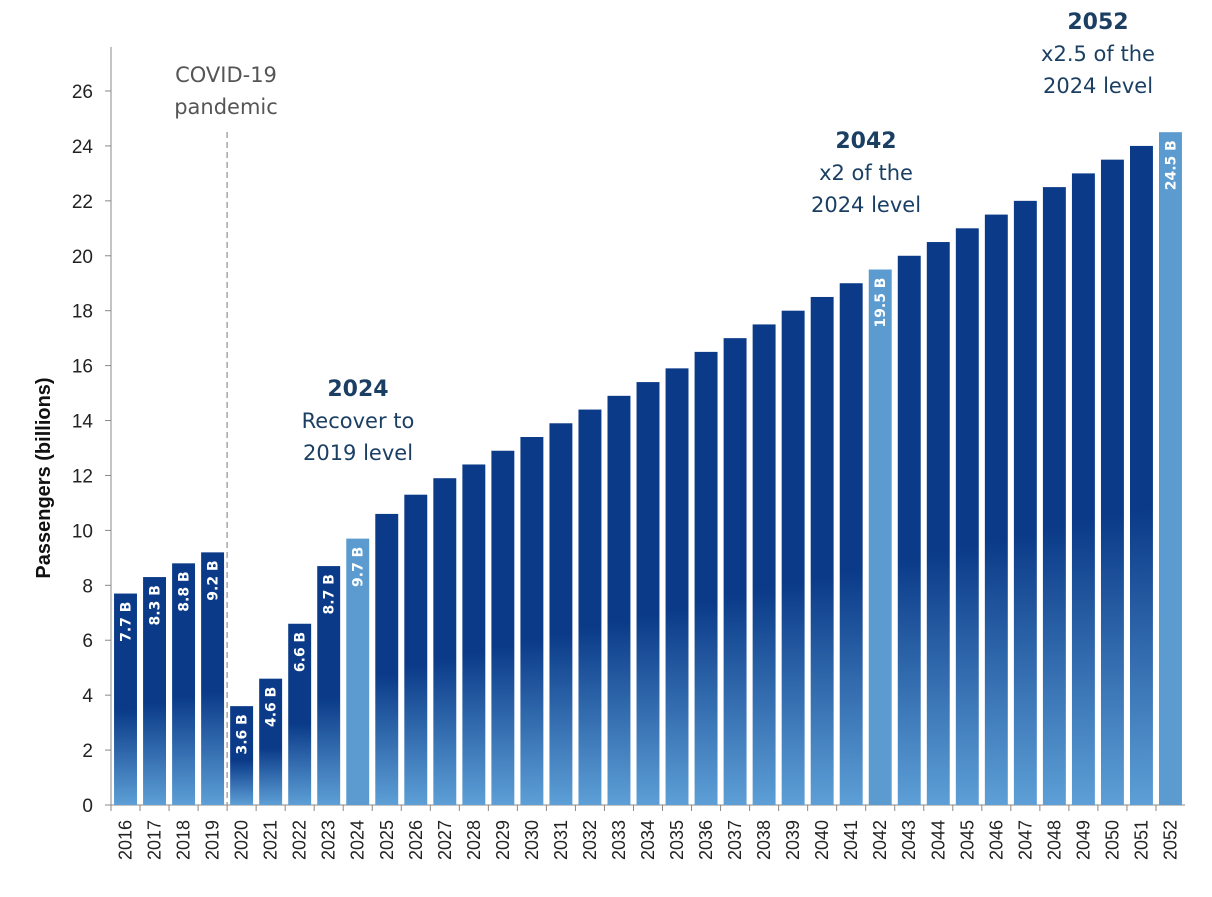  I want to click on y-axis-title: Passengers (billions), so click(44, 477).